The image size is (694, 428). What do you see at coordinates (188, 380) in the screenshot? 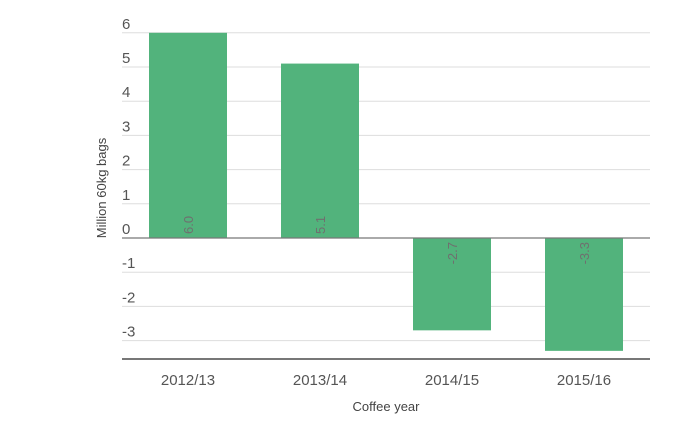
I see `x-tick-label-2012/13: 2012/13` at bounding box center [188, 380].